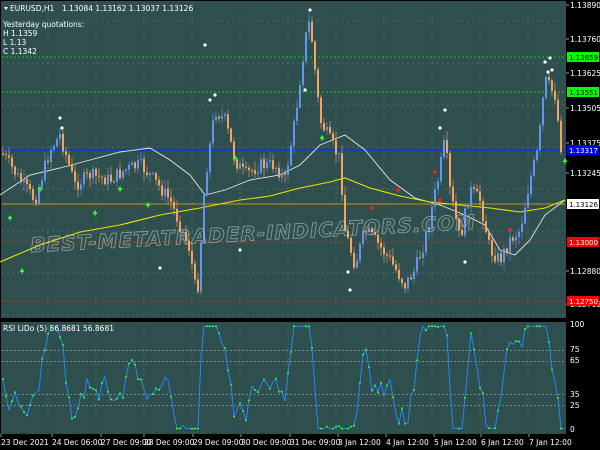  Describe the element at coordinates (550, 442) in the screenshot. I see `time-axis-label: 7 Jan 12:00` at that location.